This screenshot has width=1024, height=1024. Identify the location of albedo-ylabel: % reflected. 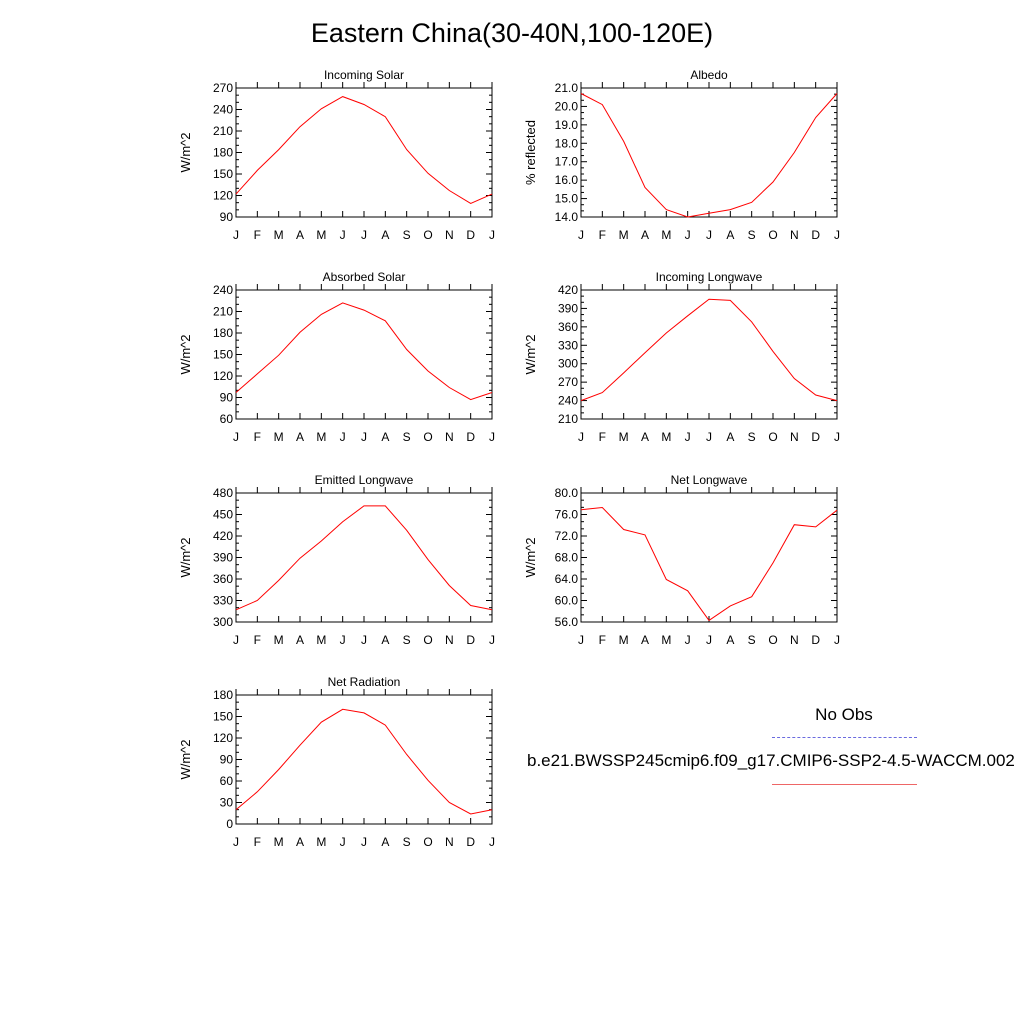
(530, 152).